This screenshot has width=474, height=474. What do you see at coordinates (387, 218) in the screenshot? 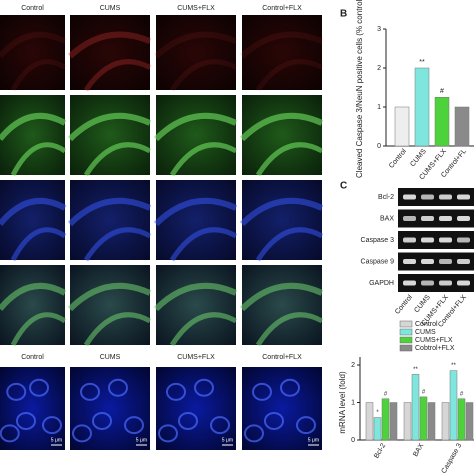
I see `row-label: BAX` at bounding box center [387, 218].